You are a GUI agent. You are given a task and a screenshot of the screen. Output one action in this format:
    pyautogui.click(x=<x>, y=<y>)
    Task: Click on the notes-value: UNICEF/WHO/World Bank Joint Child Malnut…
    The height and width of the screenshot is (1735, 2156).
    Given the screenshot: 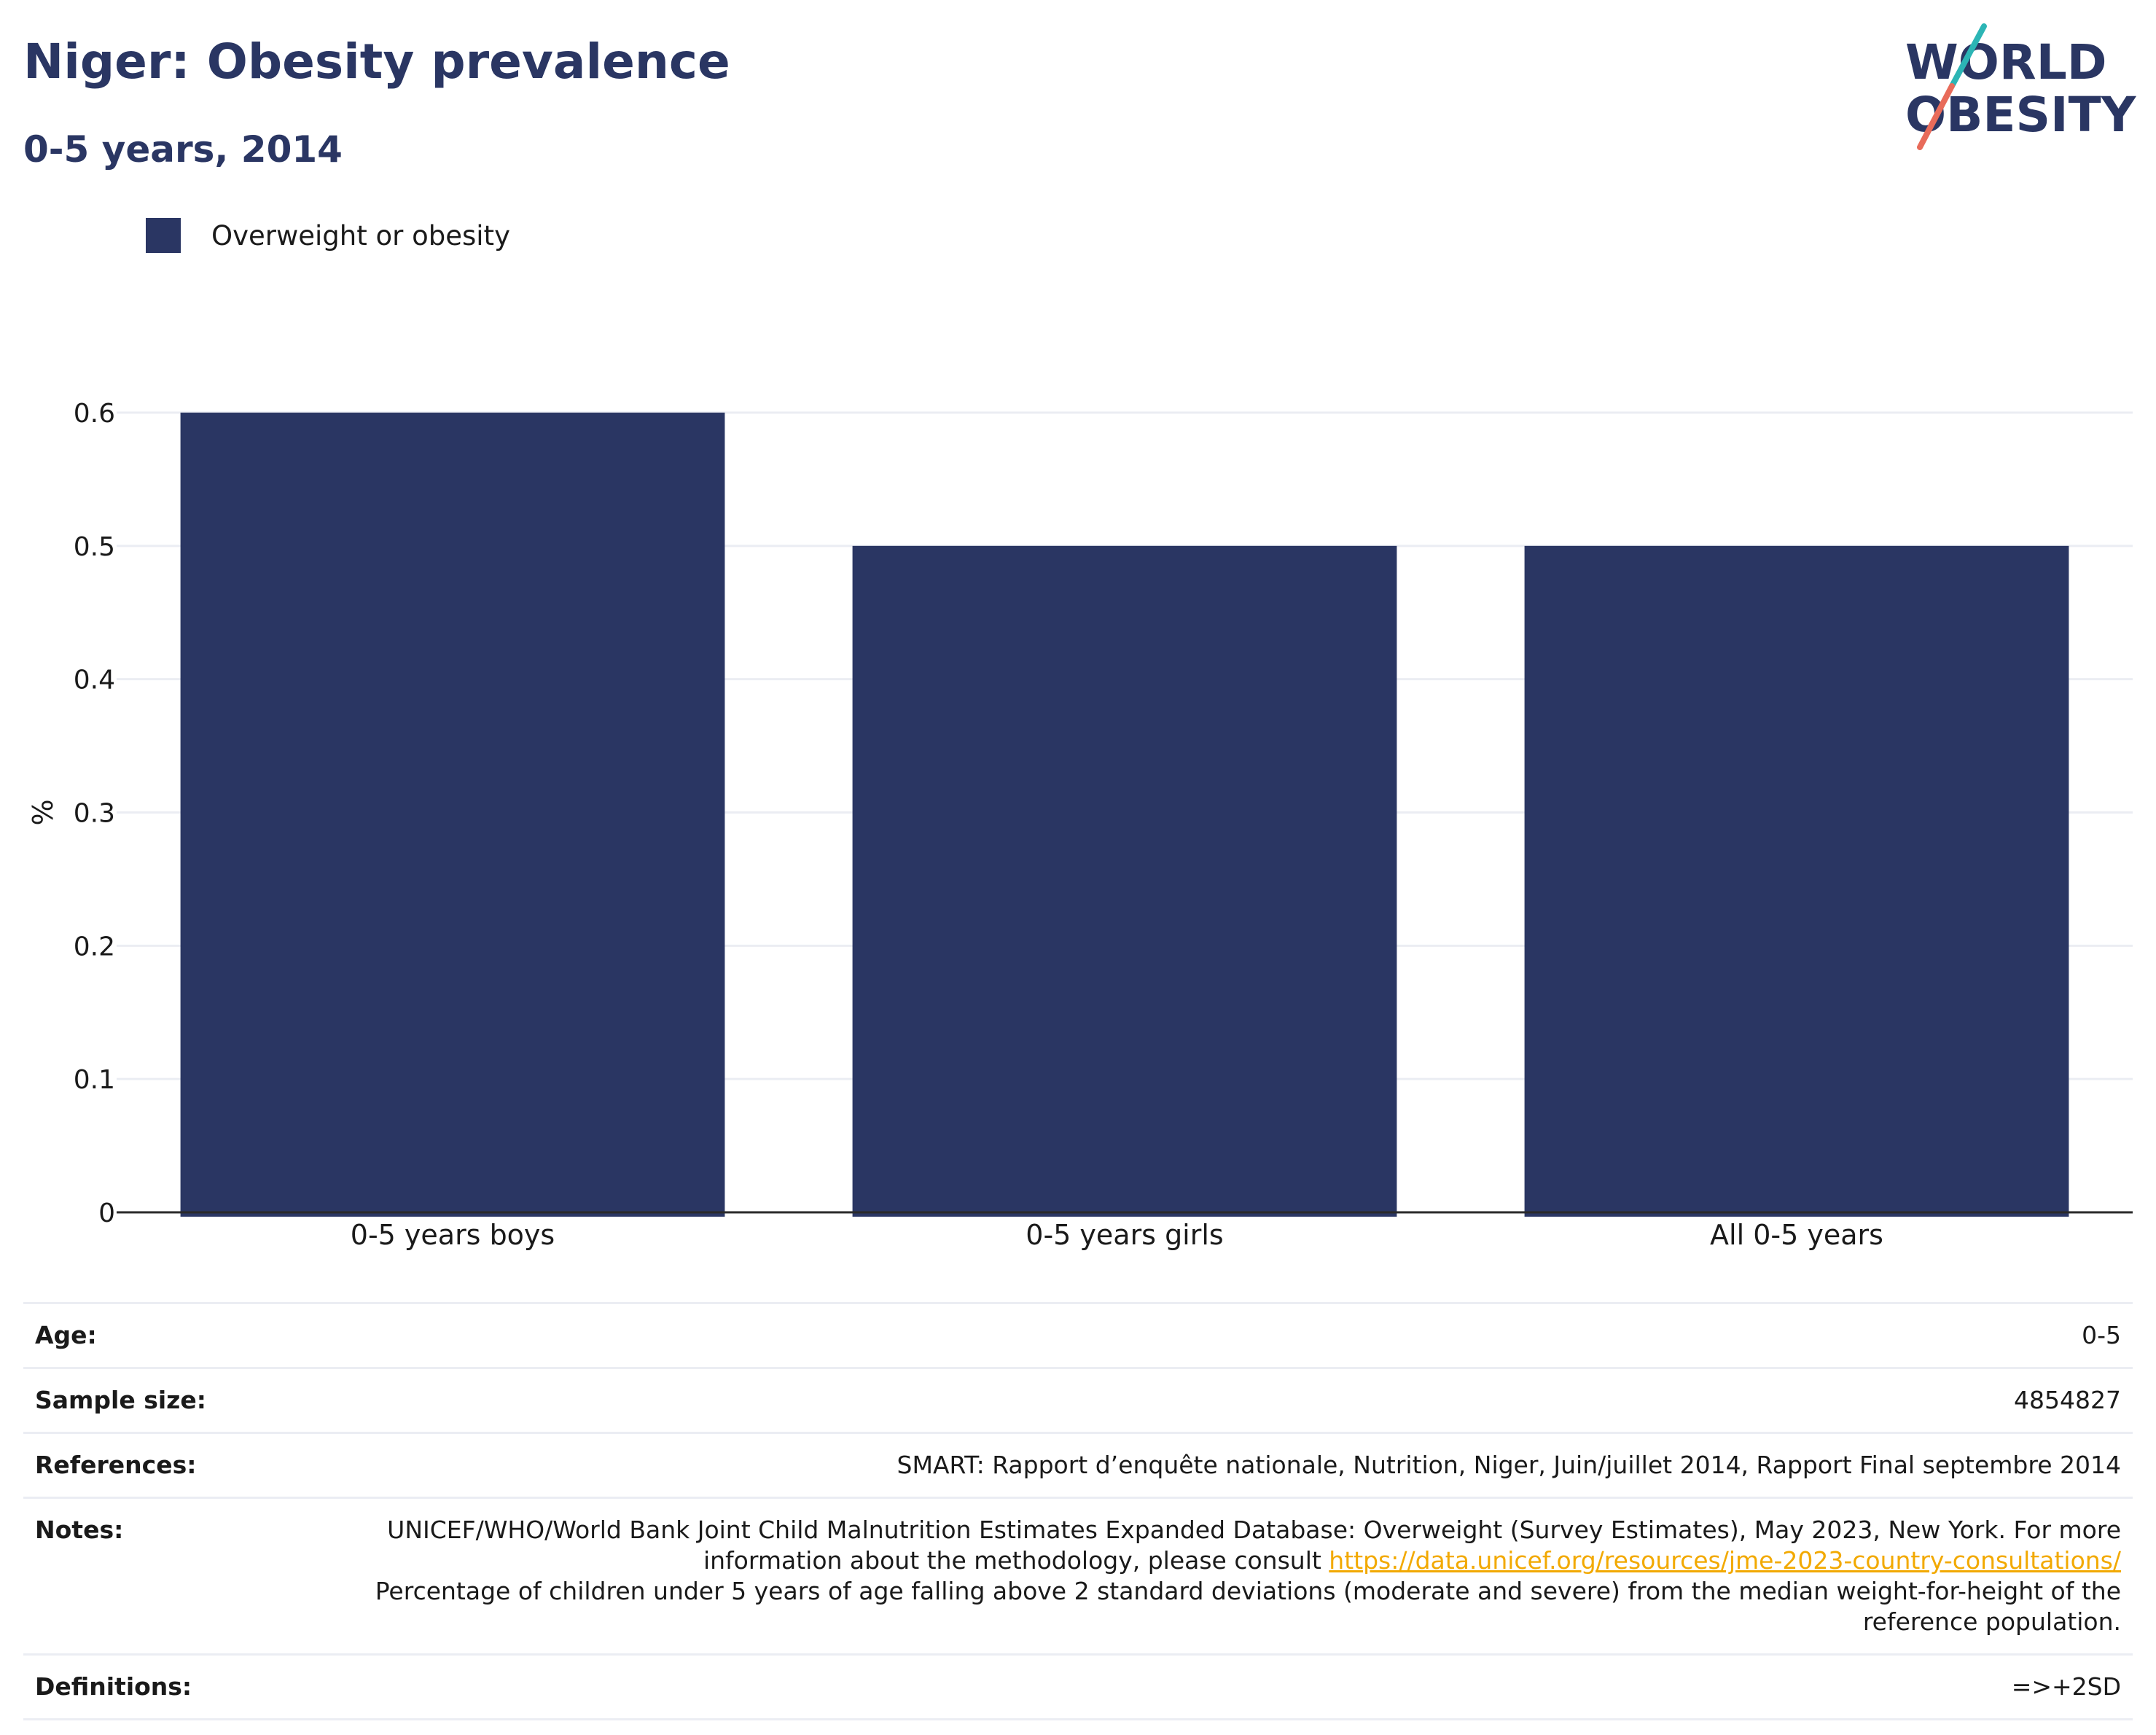 What is the action you would take?
    pyautogui.click(x=1243, y=1576)
    